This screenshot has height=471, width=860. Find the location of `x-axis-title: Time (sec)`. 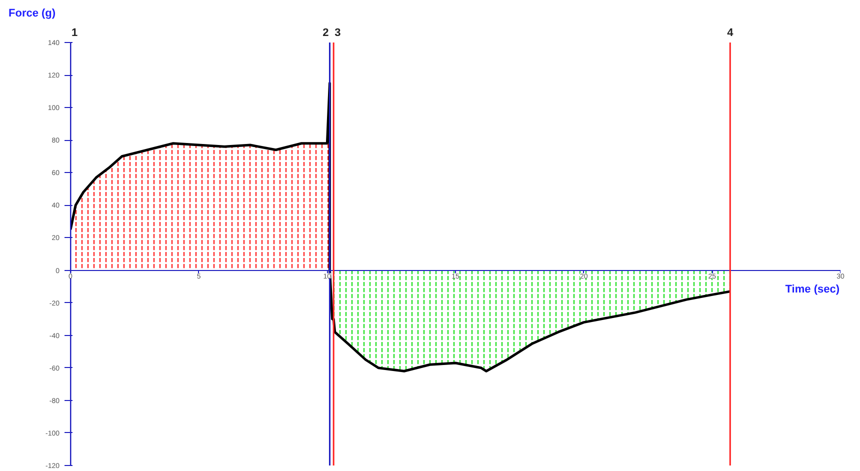

x-axis-title: Time (sec) is located at coordinates (812, 289).